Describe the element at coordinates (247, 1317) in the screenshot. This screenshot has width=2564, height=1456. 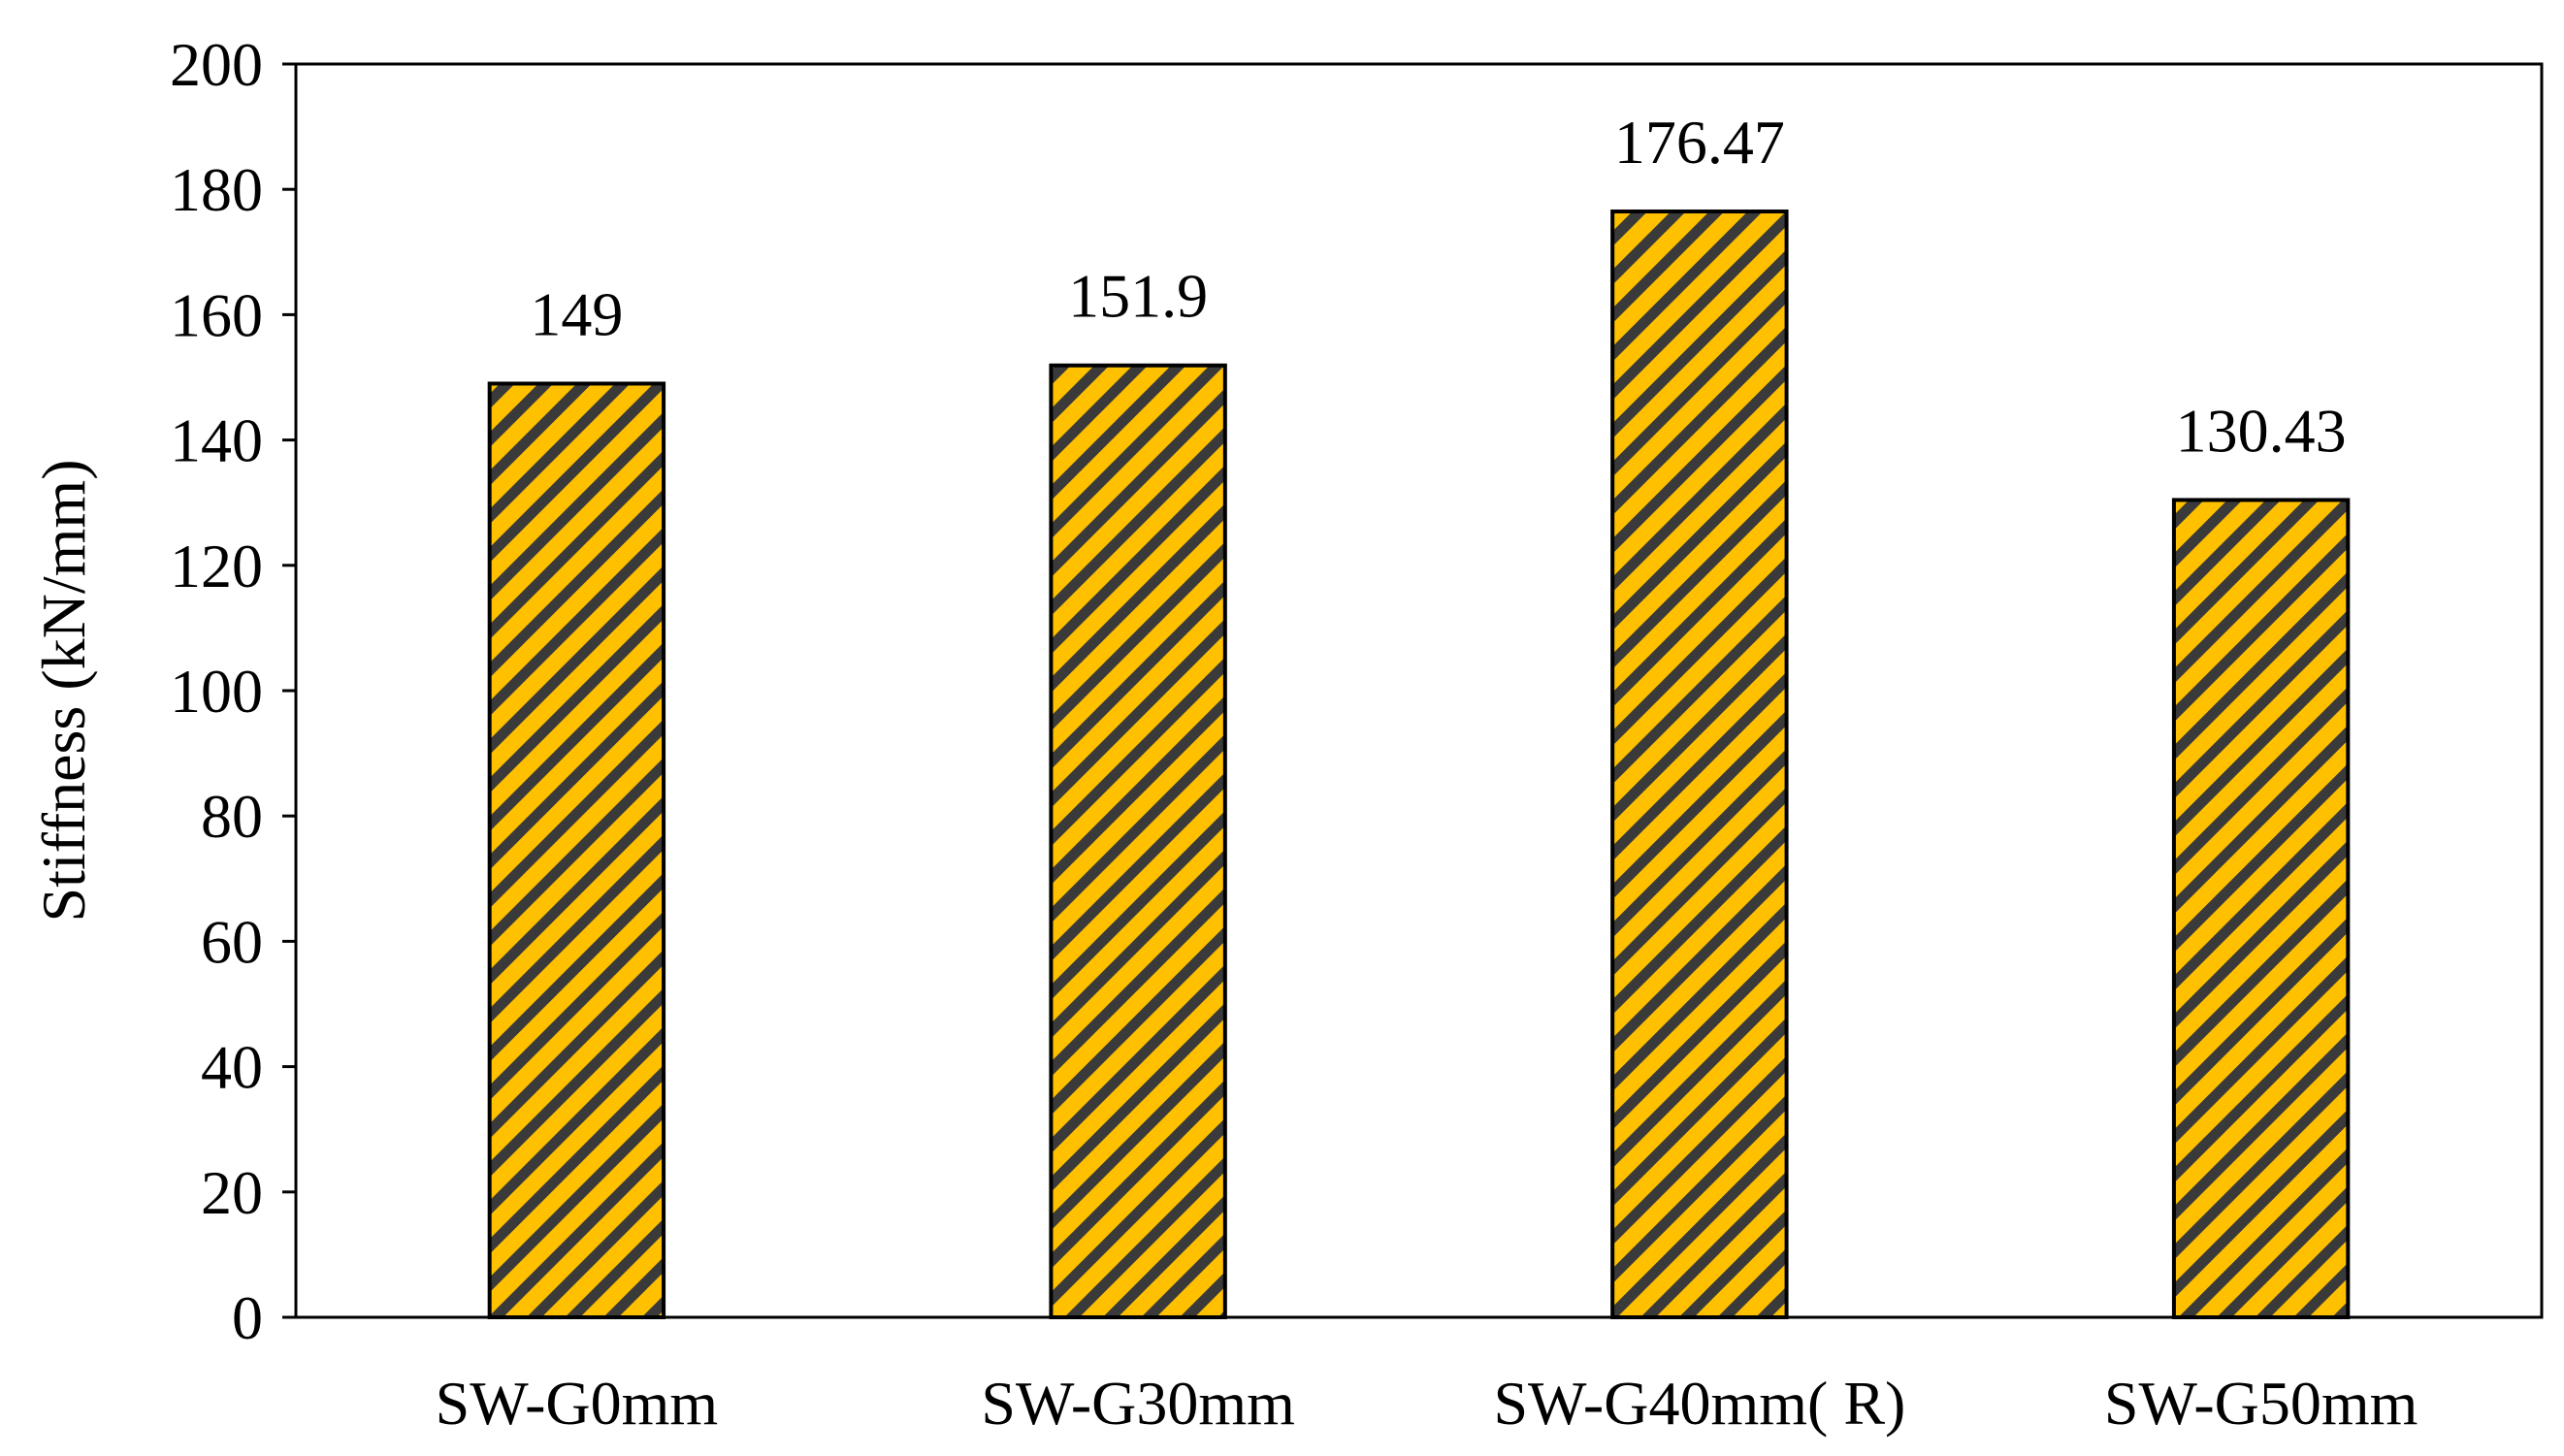
I see `y-tick-label: 0` at that location.